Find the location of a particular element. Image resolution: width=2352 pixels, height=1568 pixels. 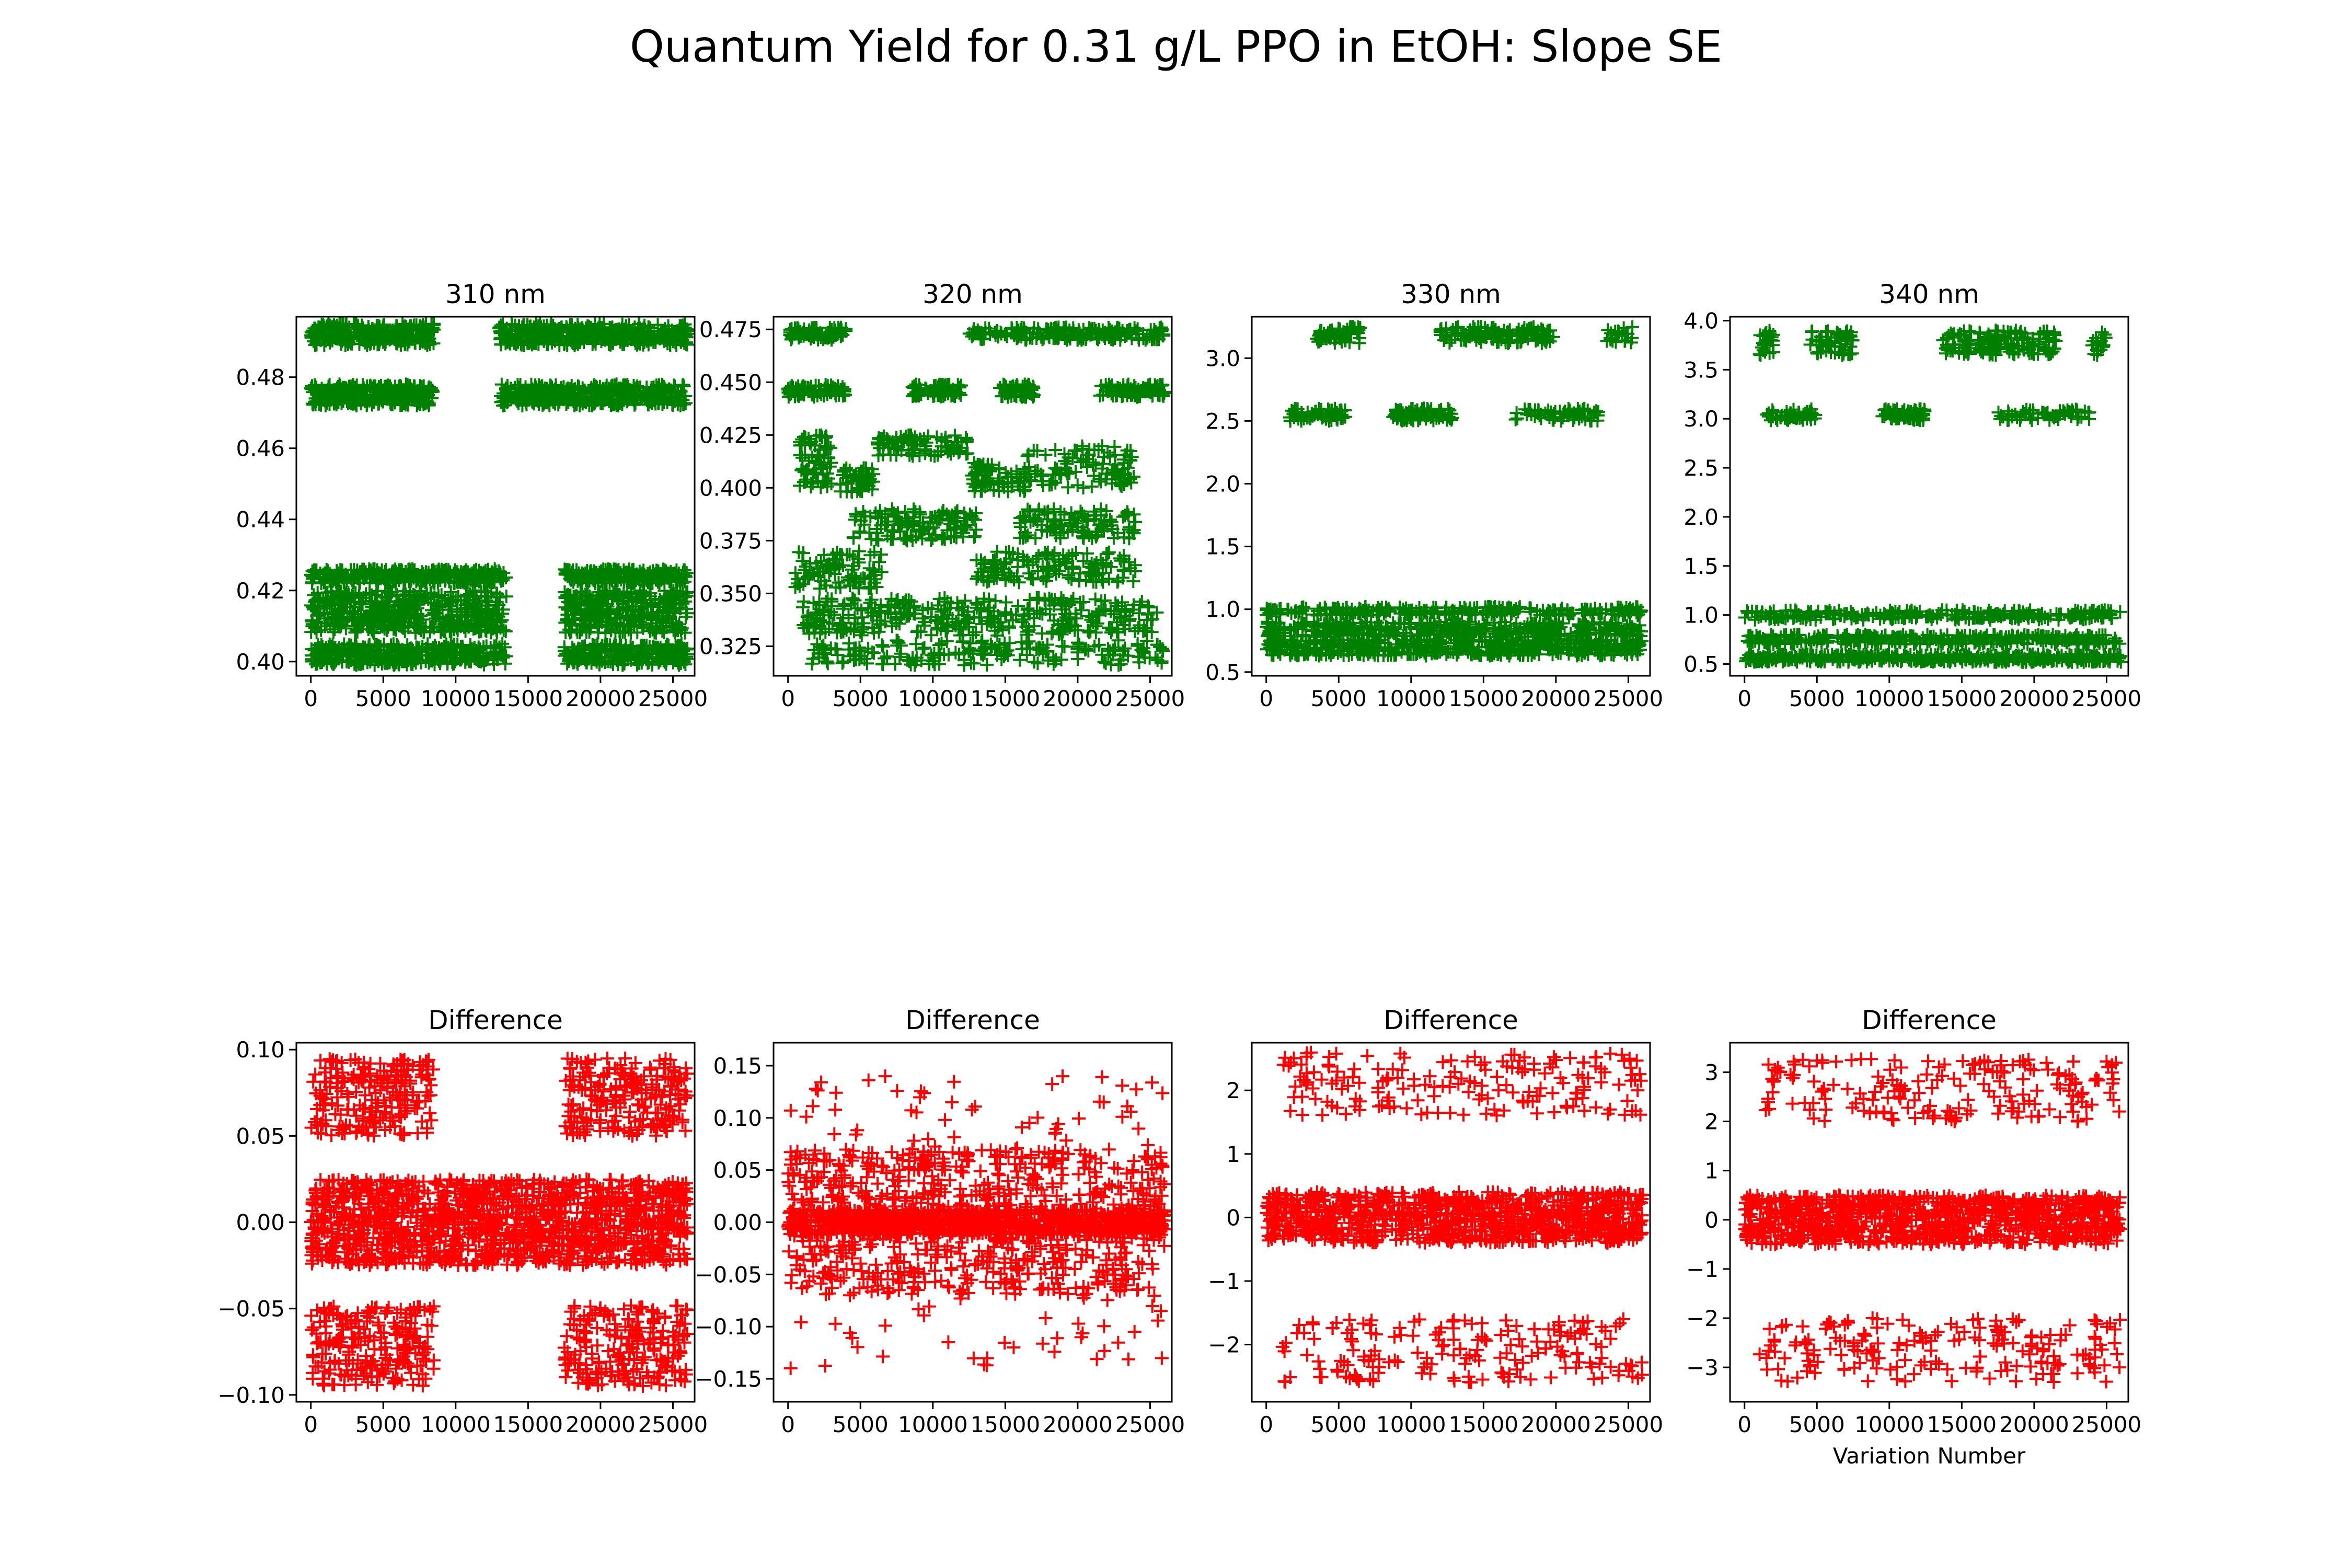

x-tick-label: 20000 is located at coordinates (601, 698).